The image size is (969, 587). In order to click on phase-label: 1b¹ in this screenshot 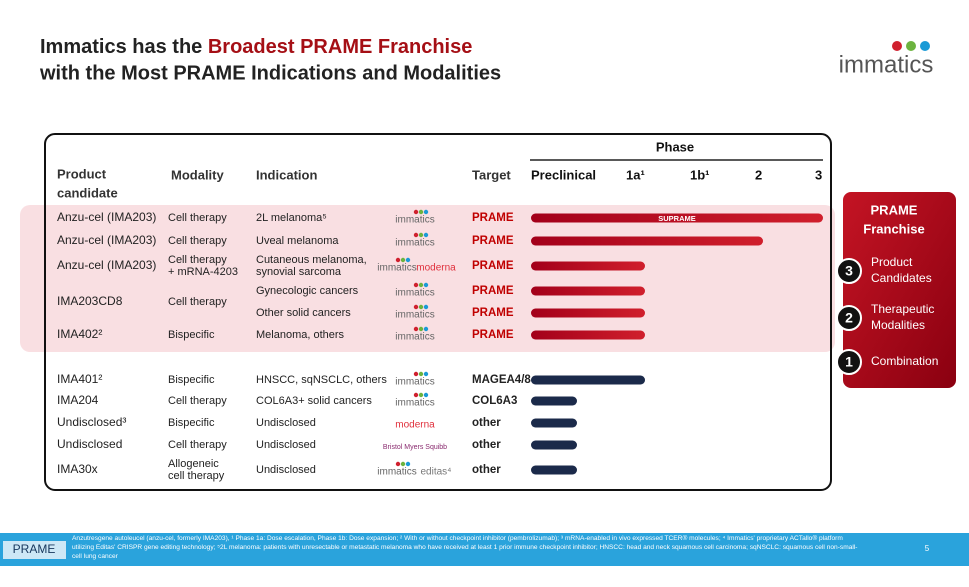, I will do `click(700, 174)`.